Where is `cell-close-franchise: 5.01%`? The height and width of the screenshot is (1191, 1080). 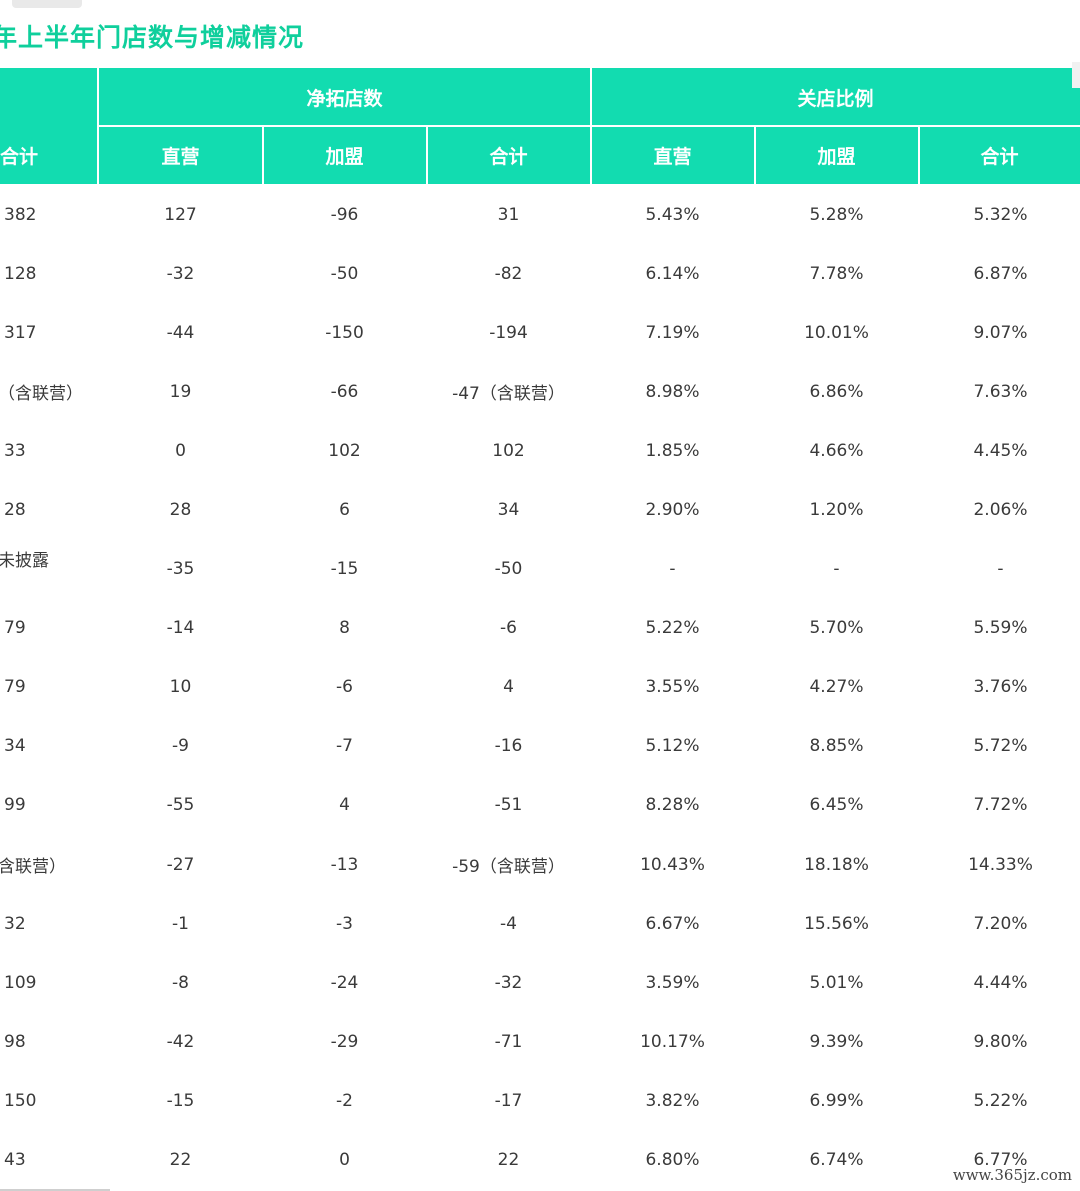
cell-close-franchise: 5.01% is located at coordinates (836, 982).